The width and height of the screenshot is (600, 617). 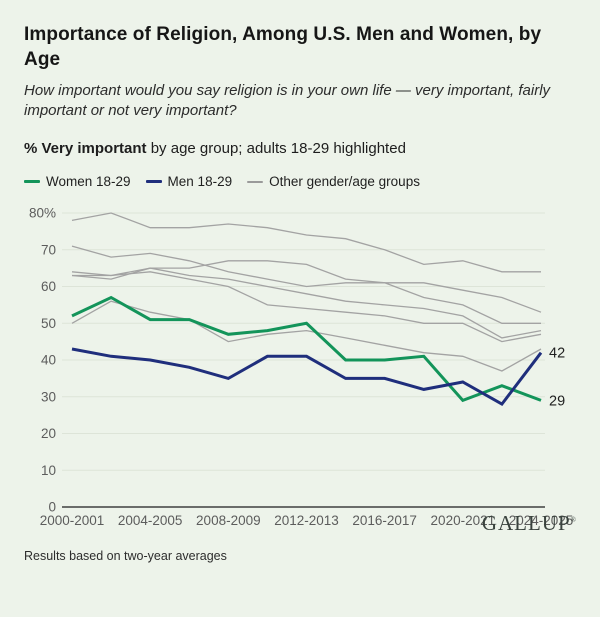 I want to click on x-tick-label: 2000-2001, so click(x=72, y=520).